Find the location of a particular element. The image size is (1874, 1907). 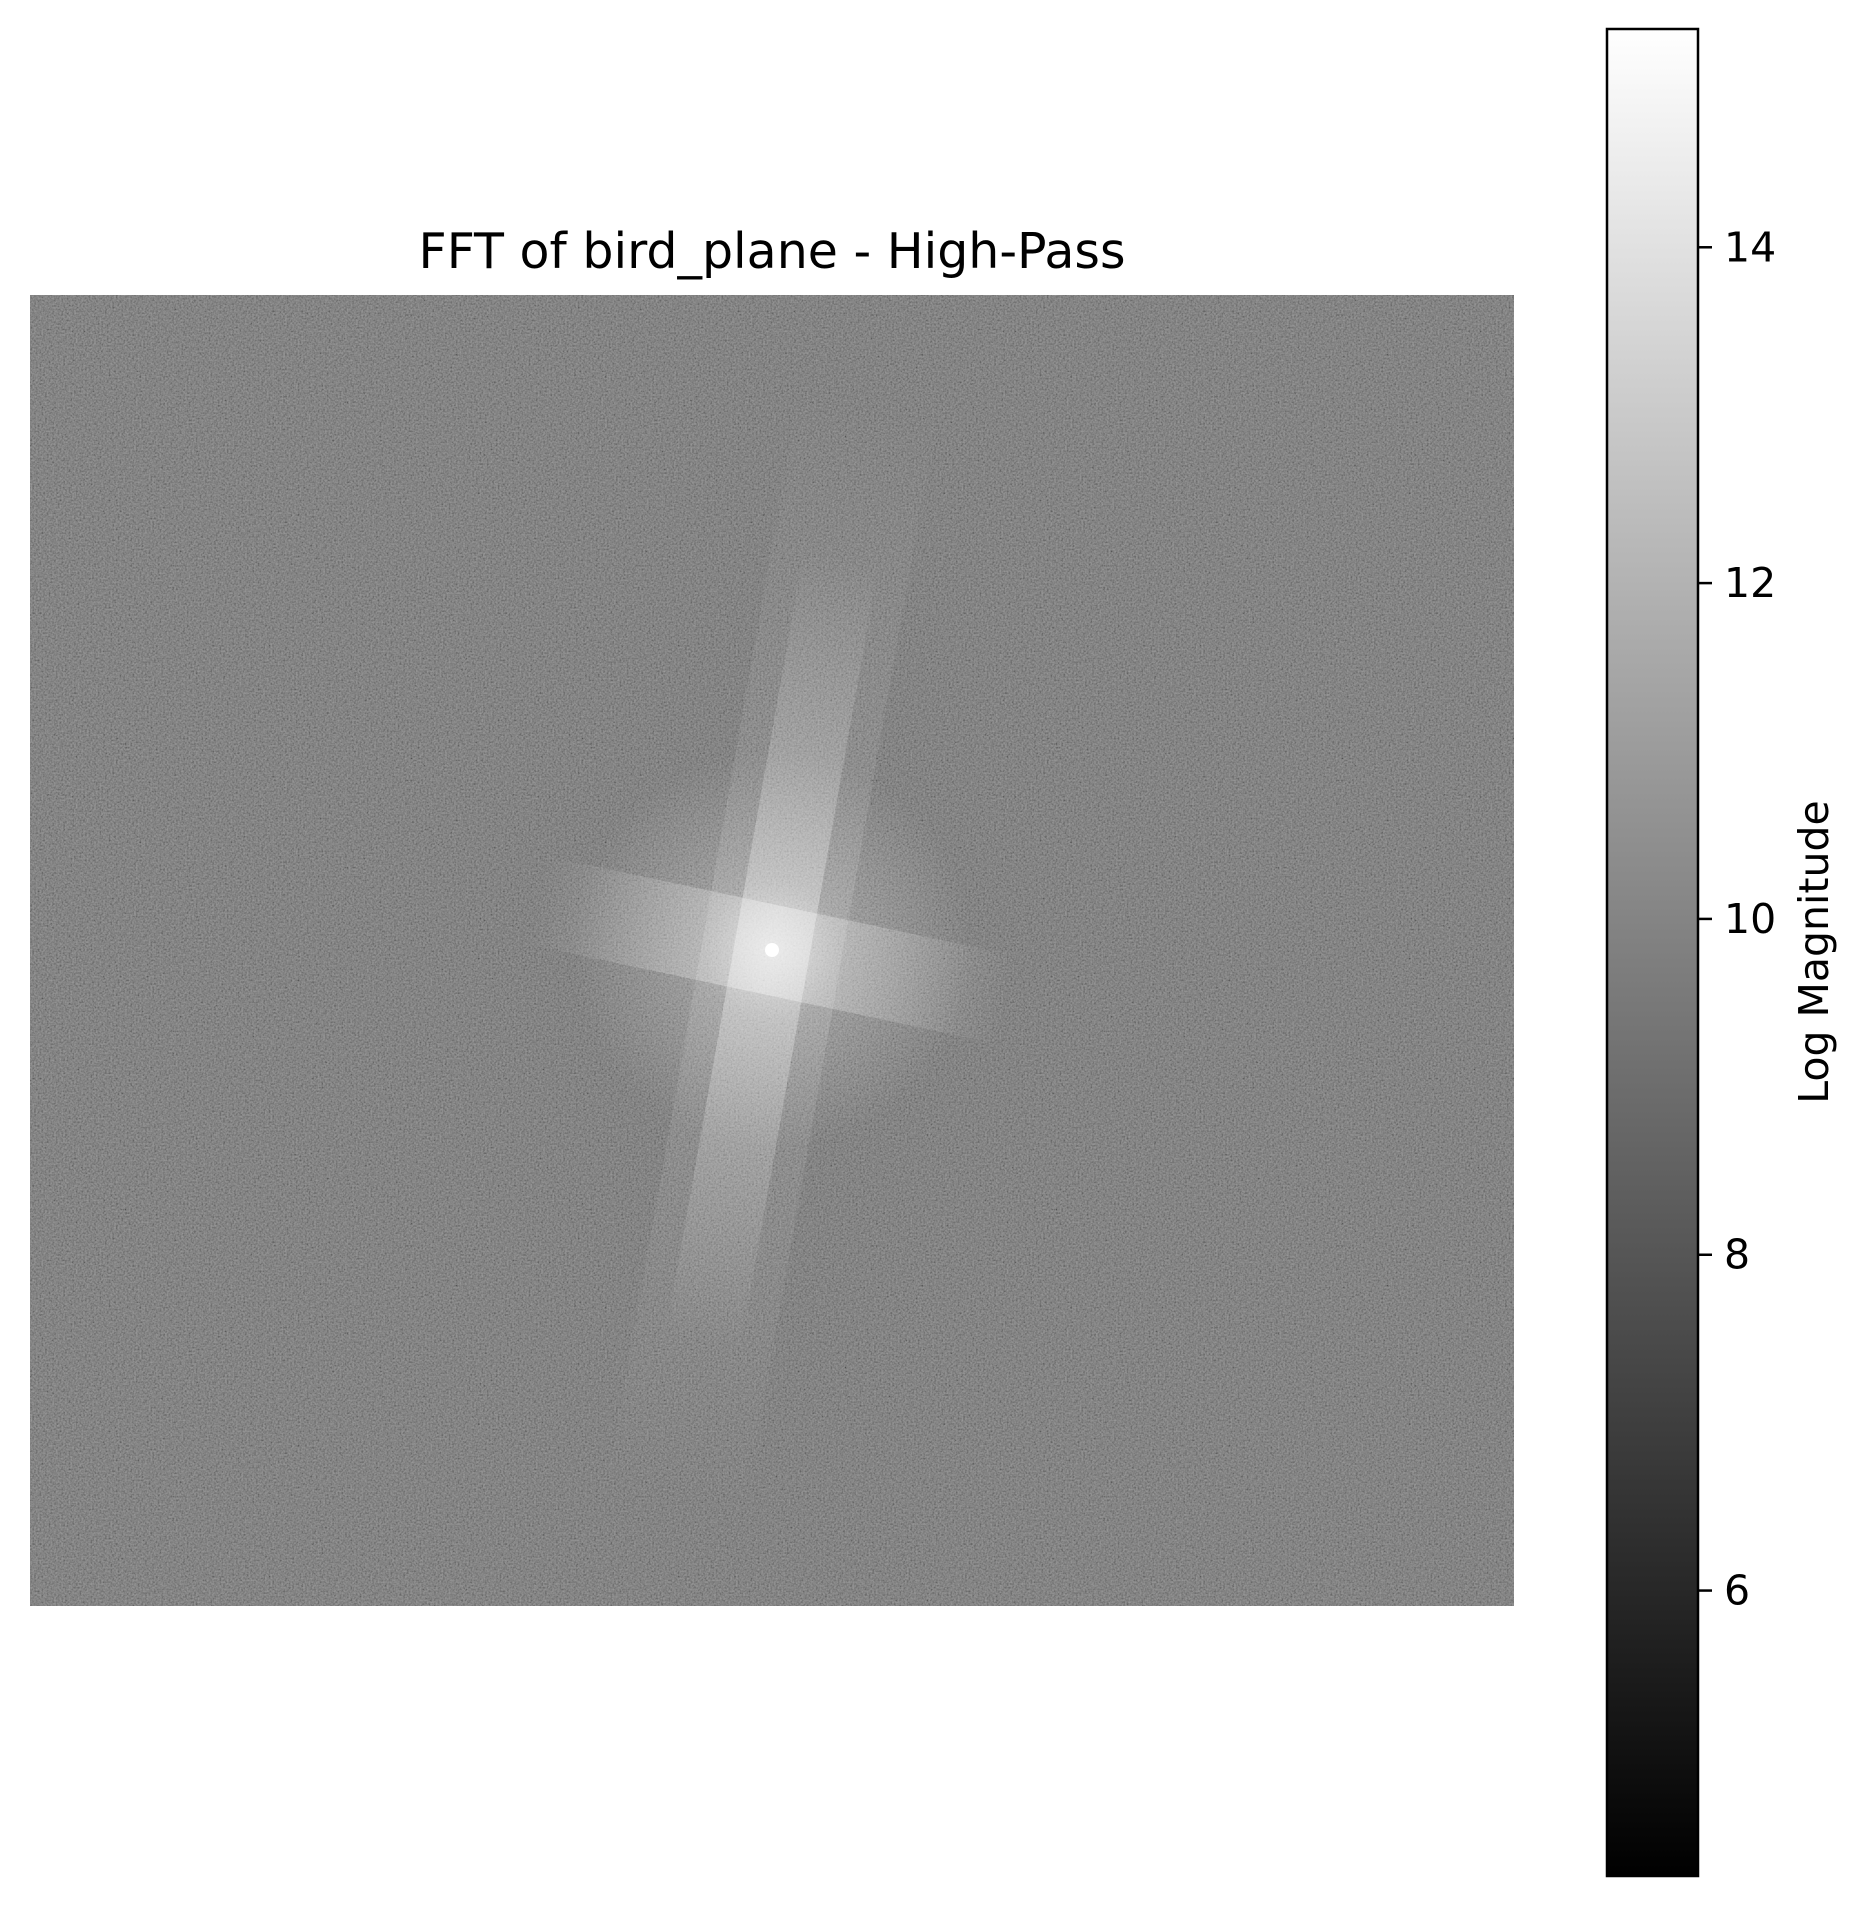

colorbar-tick-label: 8 is located at coordinates (1737, 1255).